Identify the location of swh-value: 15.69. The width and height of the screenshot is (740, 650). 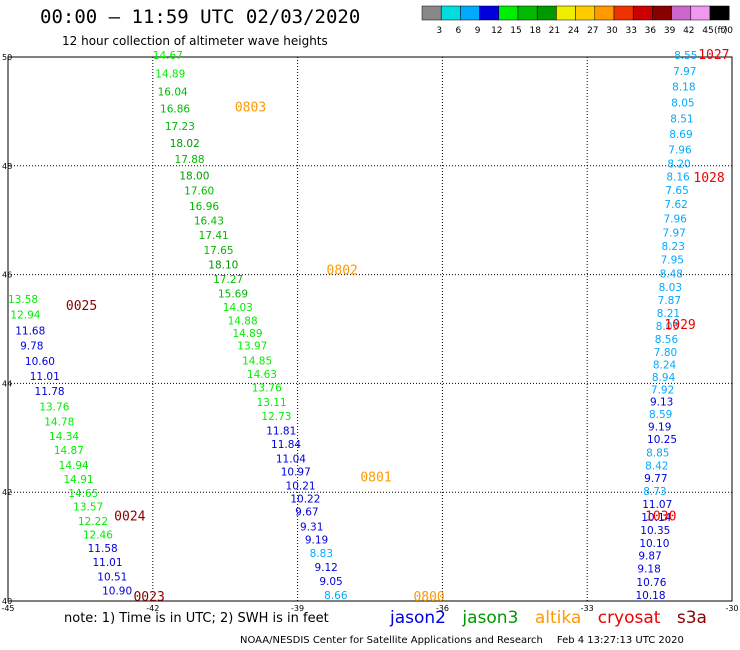
(233, 294).